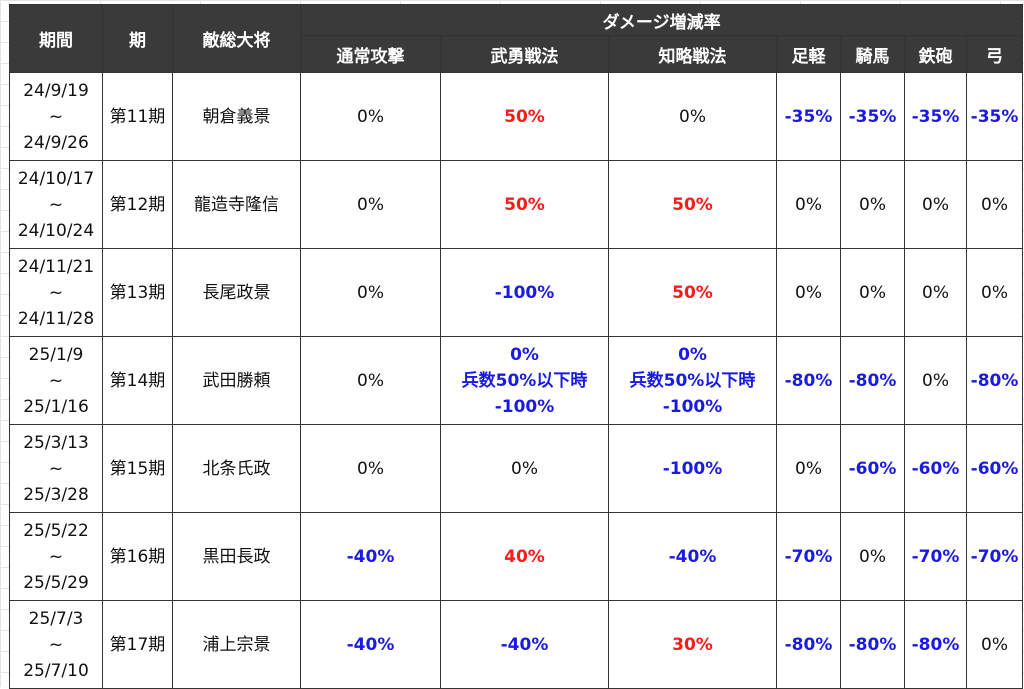 Image resolution: width=1024 pixels, height=689 pixels. I want to click on wisdom-tactic-rate-cell: 0% 兵数50%以下時 -100%, so click(692, 380).